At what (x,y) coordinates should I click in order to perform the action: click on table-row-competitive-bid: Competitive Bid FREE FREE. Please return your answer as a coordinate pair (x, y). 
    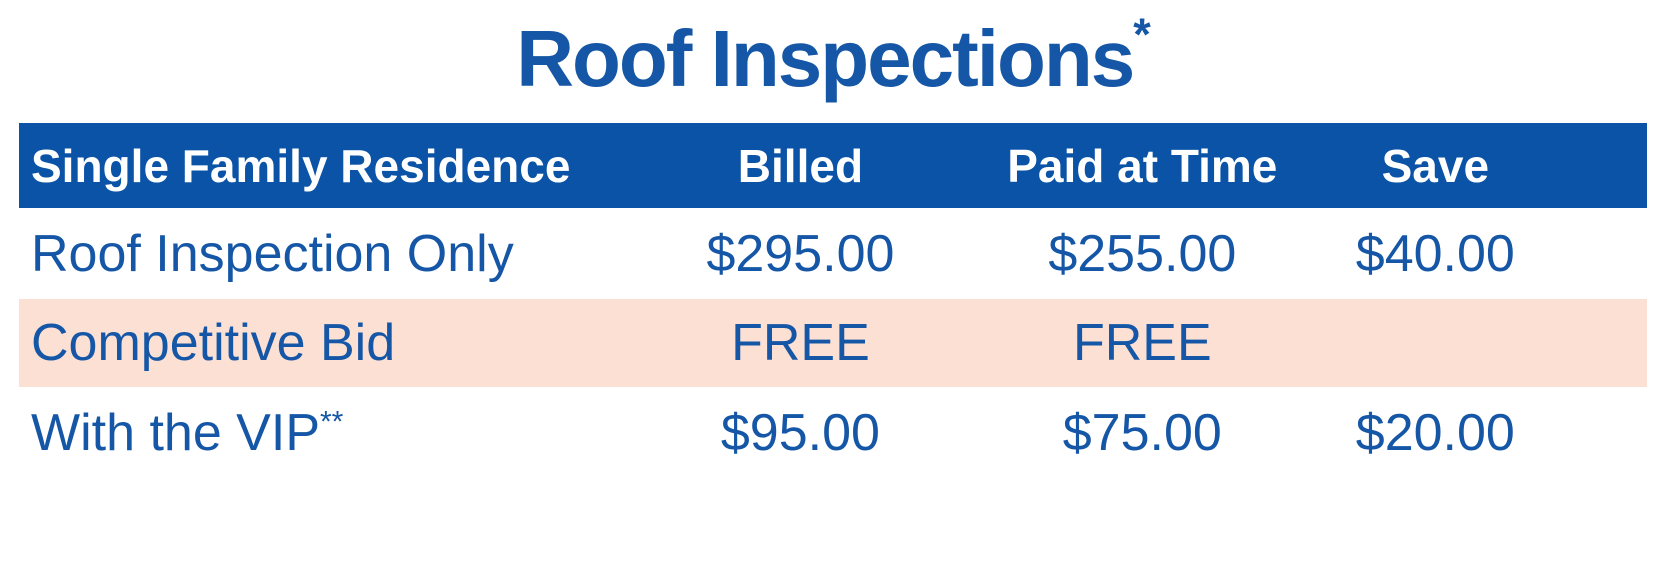
    Looking at the image, I should click on (833, 343).